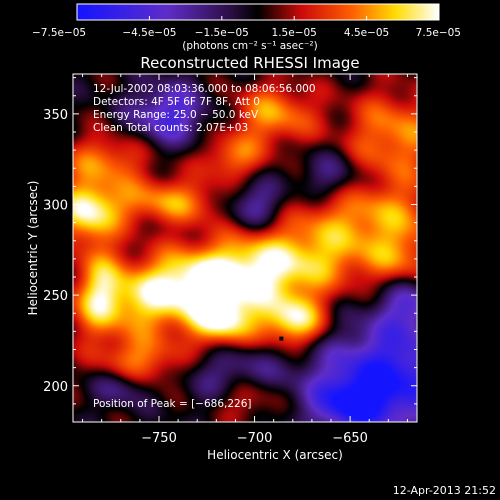 This screenshot has width=500, height=500. I want to click on annotation-peak-position: Position of Peak = [−686,226], so click(172, 404).